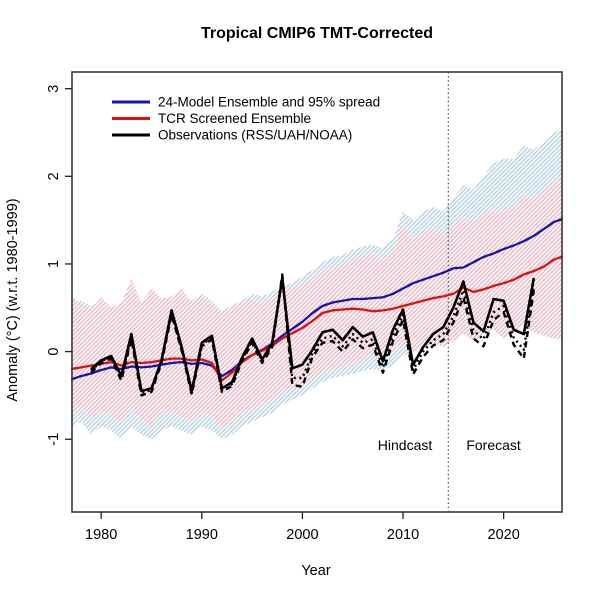 The image size is (600, 600). What do you see at coordinates (234, 118) in the screenshot?
I see `legend-label-tcr: TCR Screened Ensemble` at bounding box center [234, 118].